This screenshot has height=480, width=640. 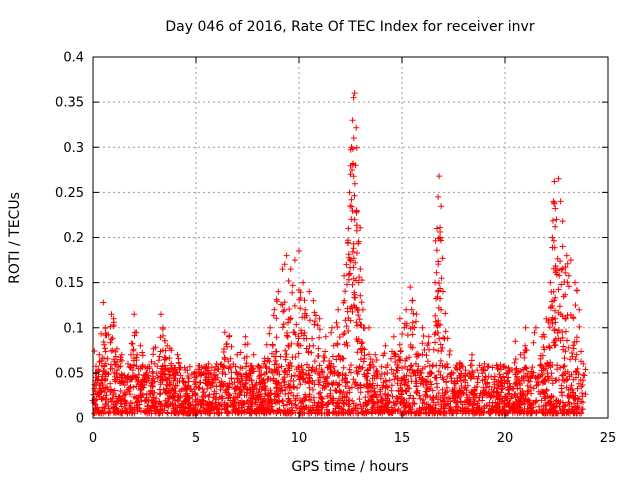 I want to click on y-tick-label: 0.15, so click(x=69, y=283).